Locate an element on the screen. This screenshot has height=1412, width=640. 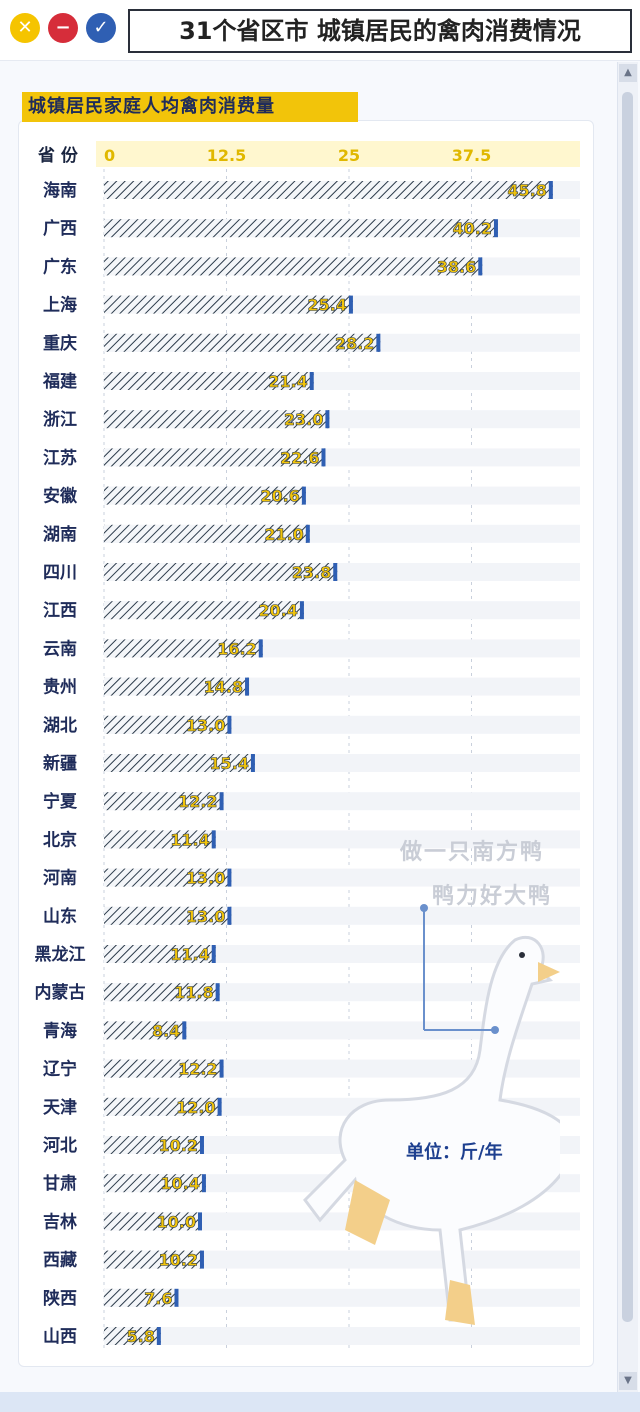
value-label: 40.2 is located at coordinates (471, 228).